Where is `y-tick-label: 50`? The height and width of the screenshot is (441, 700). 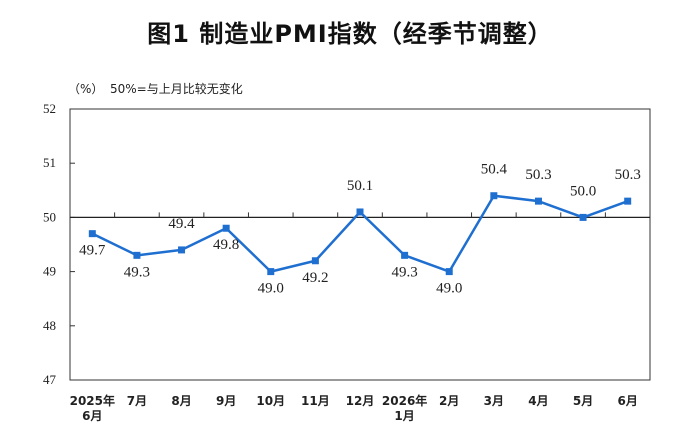 y-tick-label: 50 is located at coordinates (49, 216).